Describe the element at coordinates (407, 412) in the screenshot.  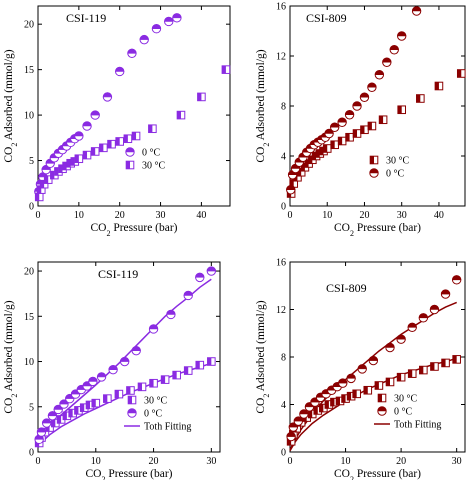
I see `legend: 30 °C 0 °C Toth Fitting` at that location.